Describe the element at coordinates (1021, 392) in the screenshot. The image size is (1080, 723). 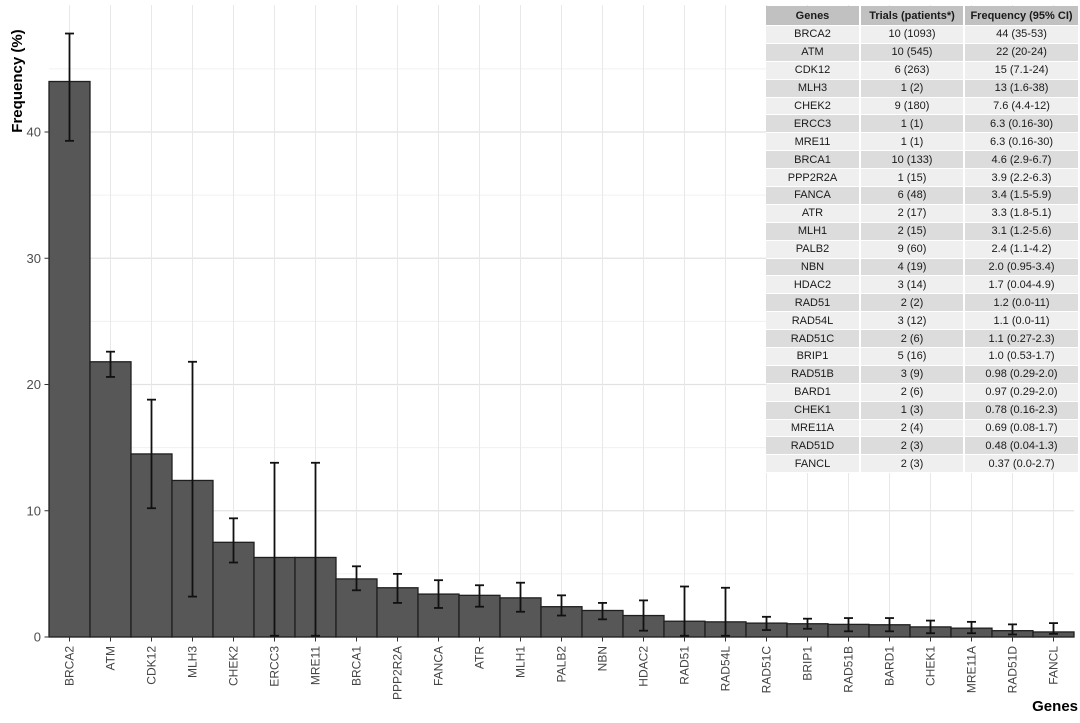
I see `table-cell: 0.97 (0.29-2.0)` at that location.